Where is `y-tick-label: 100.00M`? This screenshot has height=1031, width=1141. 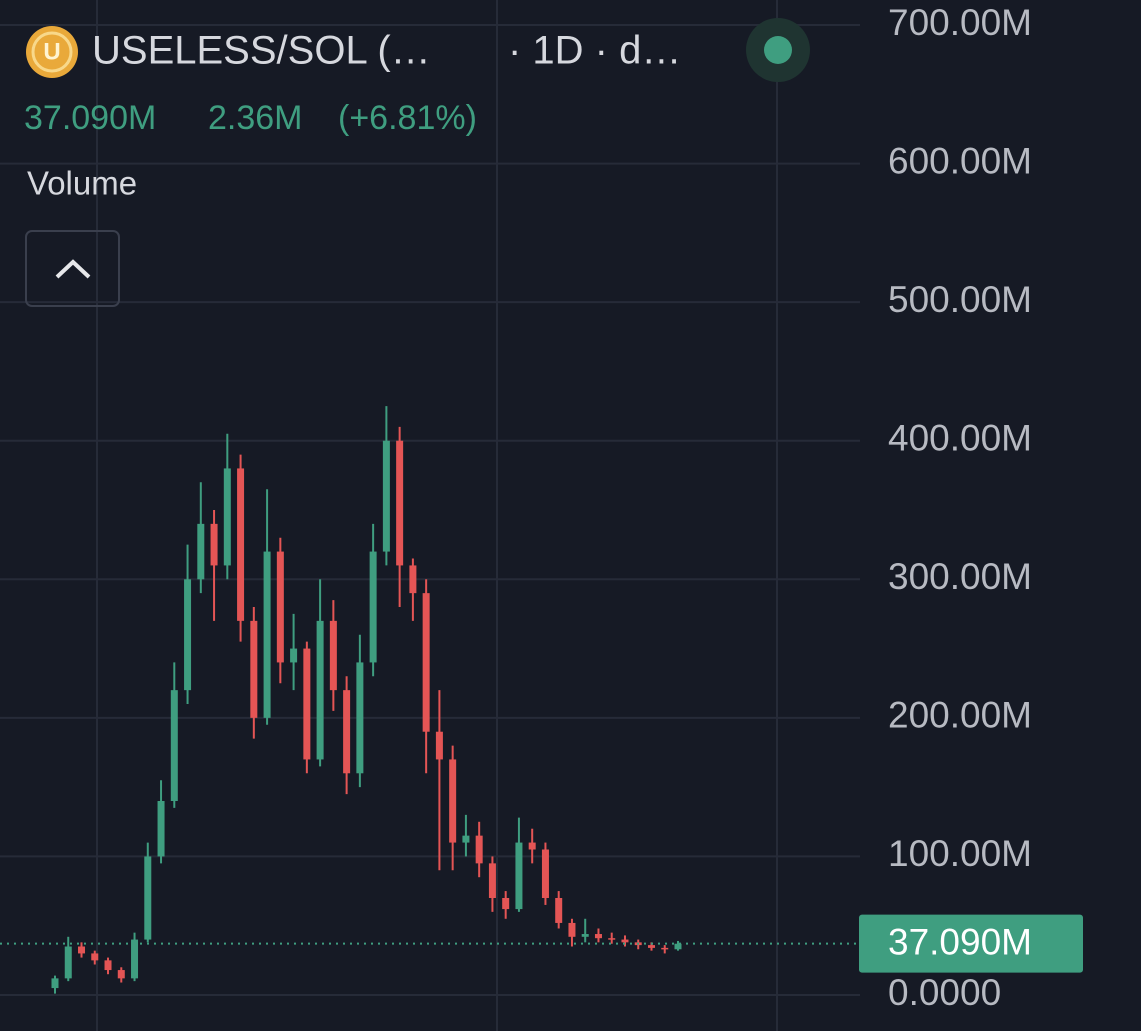
y-tick-label: 100.00M is located at coordinates (960, 853).